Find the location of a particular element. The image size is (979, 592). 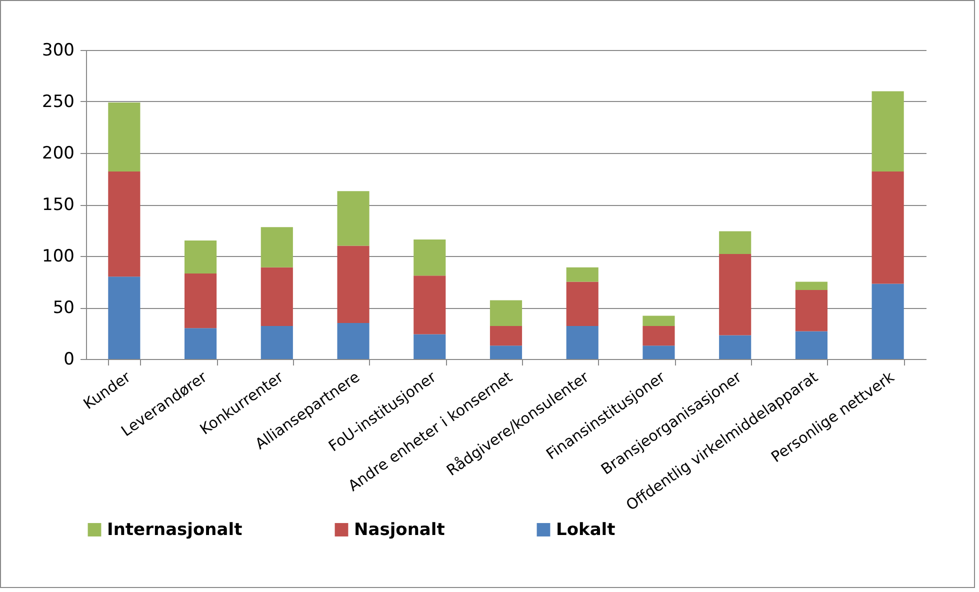

y-tick-label: 300 is located at coordinates (58, 50).